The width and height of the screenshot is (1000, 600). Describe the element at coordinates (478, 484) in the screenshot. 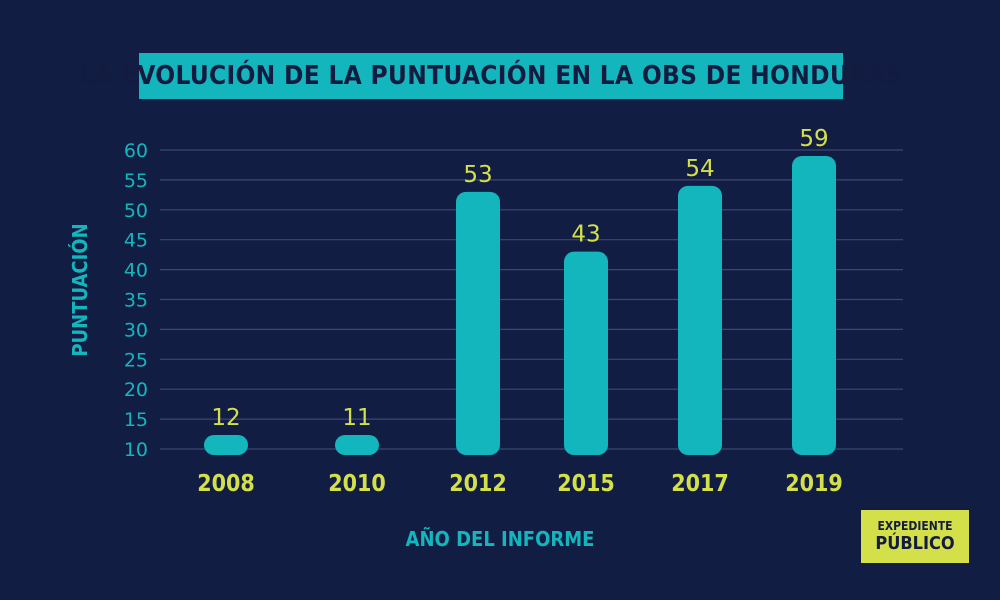

I see `x-tick-label: 2012` at that location.